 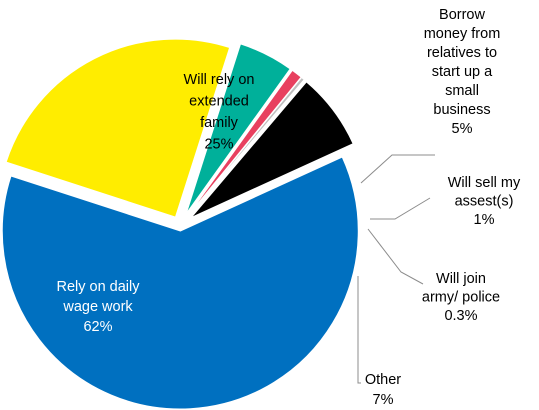 What do you see at coordinates (484, 201) in the screenshot?
I see `data-label-will-sell-my-assest-s: Will sell my assest(s) 1%` at bounding box center [484, 201].